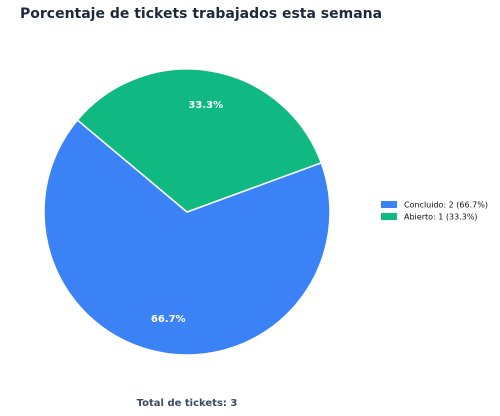 Image resolution: width=500 pixels, height=416 pixels. I want to click on data-label: 66.7%, so click(168, 319).